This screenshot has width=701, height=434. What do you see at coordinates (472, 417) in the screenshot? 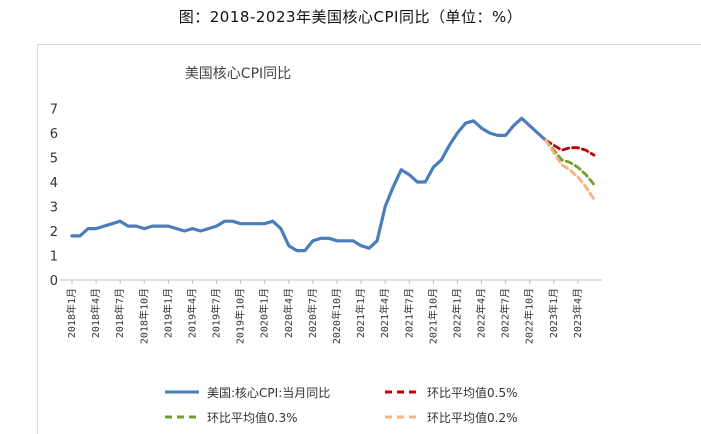
I see `legend-label-3: 环比平均值0.2%` at bounding box center [472, 417].